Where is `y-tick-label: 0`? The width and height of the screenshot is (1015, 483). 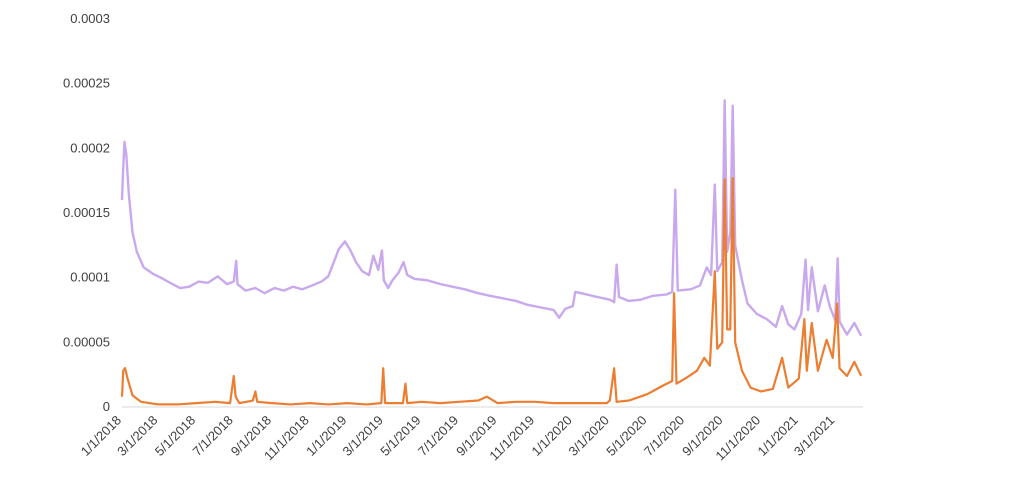 y-tick-label: 0 is located at coordinates (106, 406).